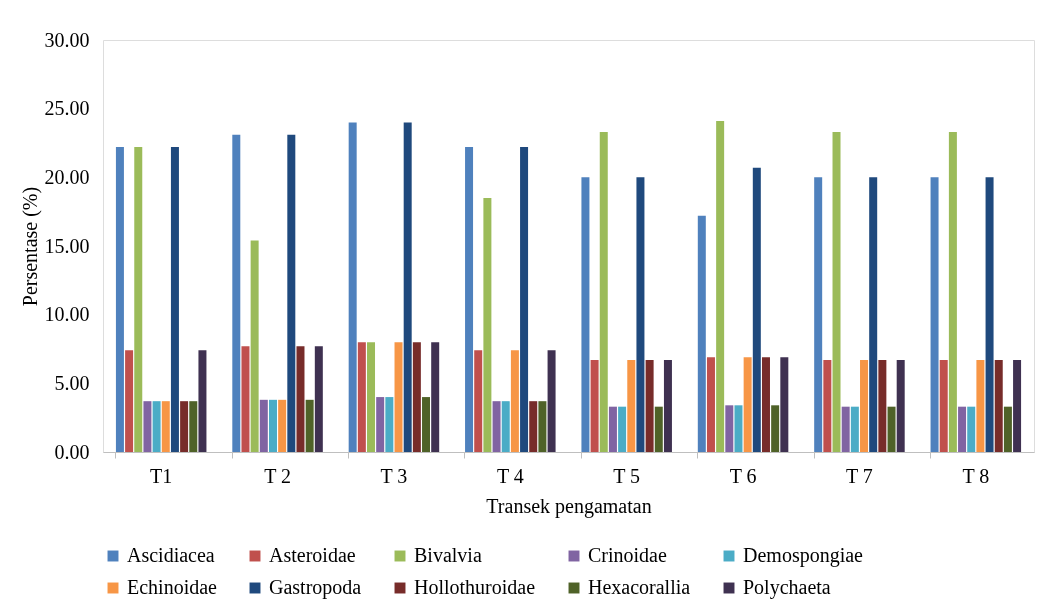 Image resolution: width=1054 pixels, height=610 pixels. What do you see at coordinates (312, 555) in the screenshot?
I see `legend-label: Asteroidae` at bounding box center [312, 555].